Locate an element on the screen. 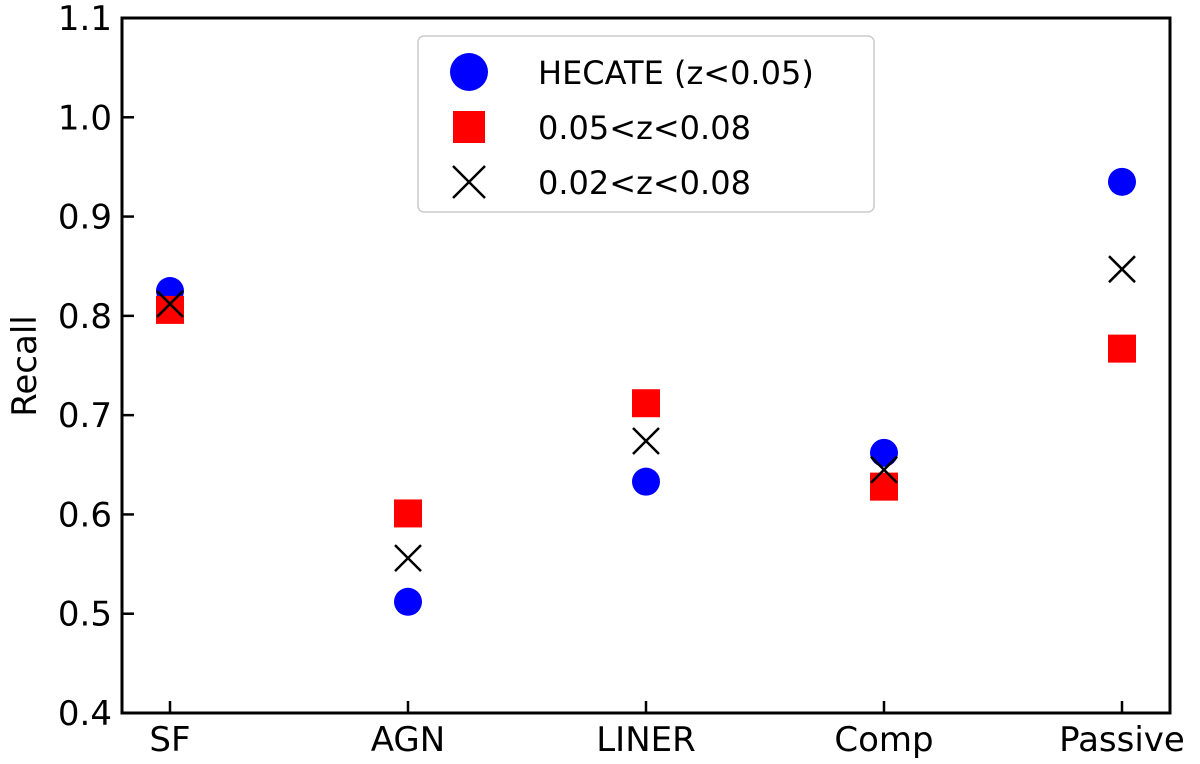  x-tick-label: AGN is located at coordinates (408, 740).